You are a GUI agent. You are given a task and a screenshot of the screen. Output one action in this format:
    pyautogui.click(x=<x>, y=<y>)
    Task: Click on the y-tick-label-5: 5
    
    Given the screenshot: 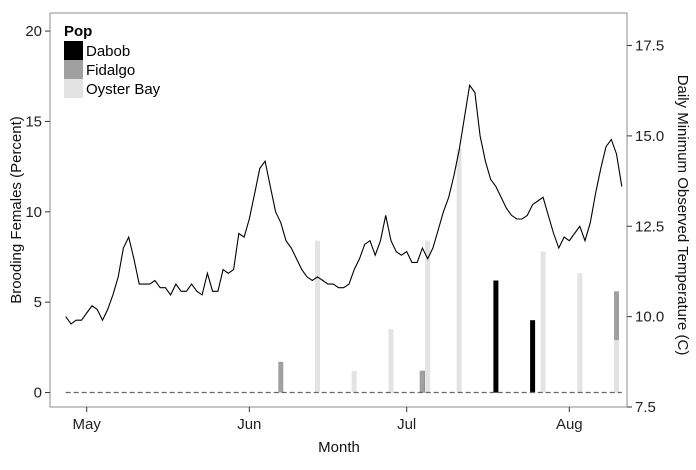 What is the action you would take?
    pyautogui.click(x=38, y=302)
    